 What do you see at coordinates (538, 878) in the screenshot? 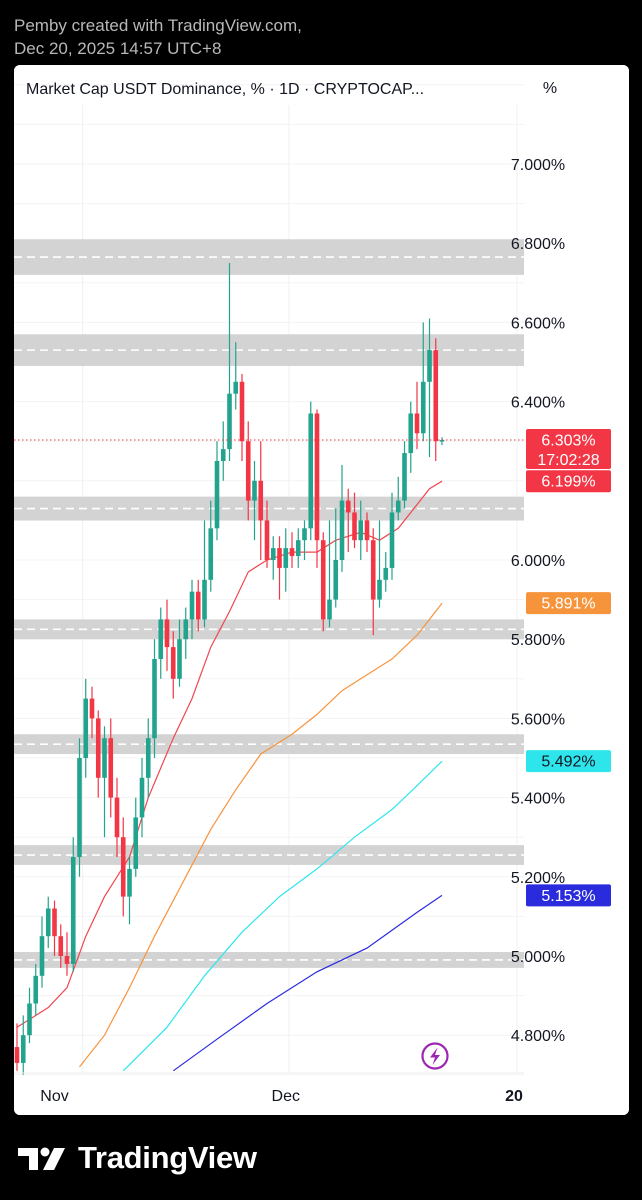
I see `price-tick-label: 5.200%` at bounding box center [538, 878].